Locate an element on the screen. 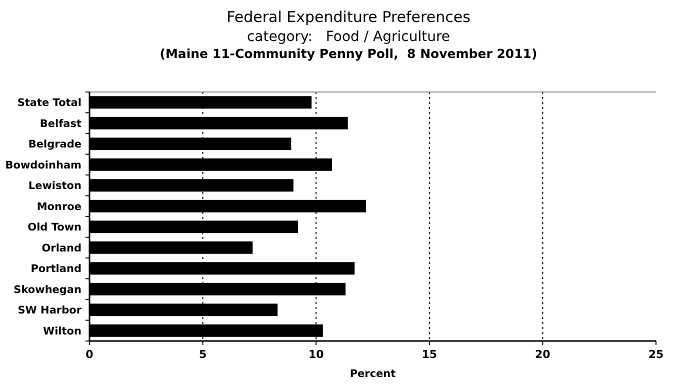  y-tick-label: Bowdoinham is located at coordinates (43, 165).